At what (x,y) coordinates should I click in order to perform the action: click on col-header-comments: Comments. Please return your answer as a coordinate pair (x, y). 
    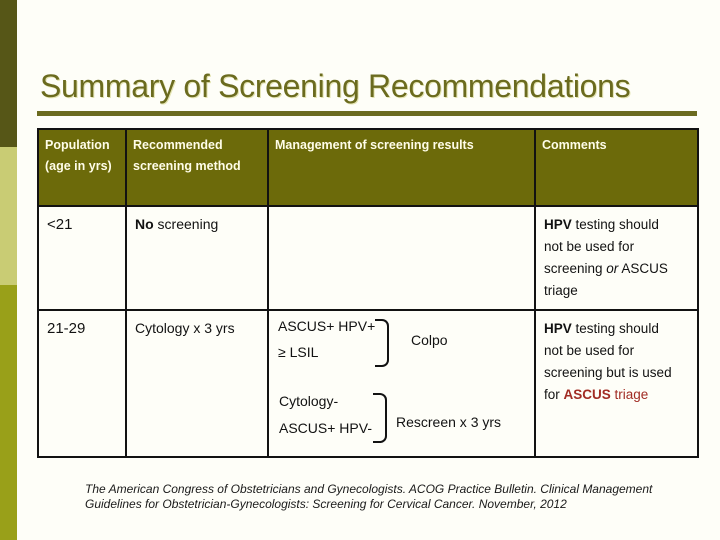
    Looking at the image, I should click on (616, 167).